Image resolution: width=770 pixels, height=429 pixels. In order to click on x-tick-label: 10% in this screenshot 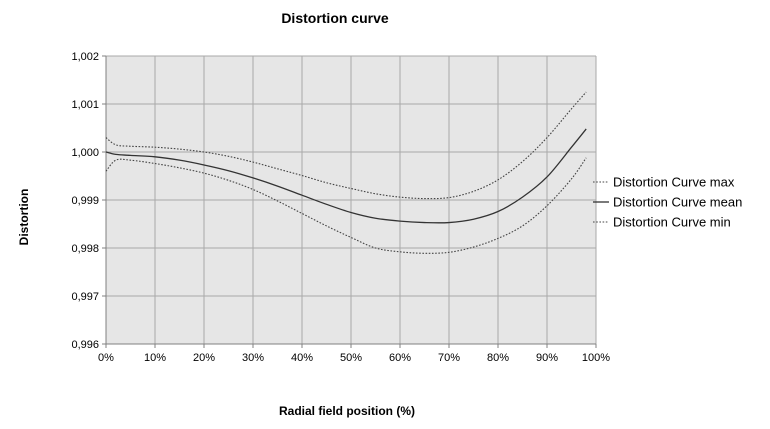, I will do `click(155, 358)`.